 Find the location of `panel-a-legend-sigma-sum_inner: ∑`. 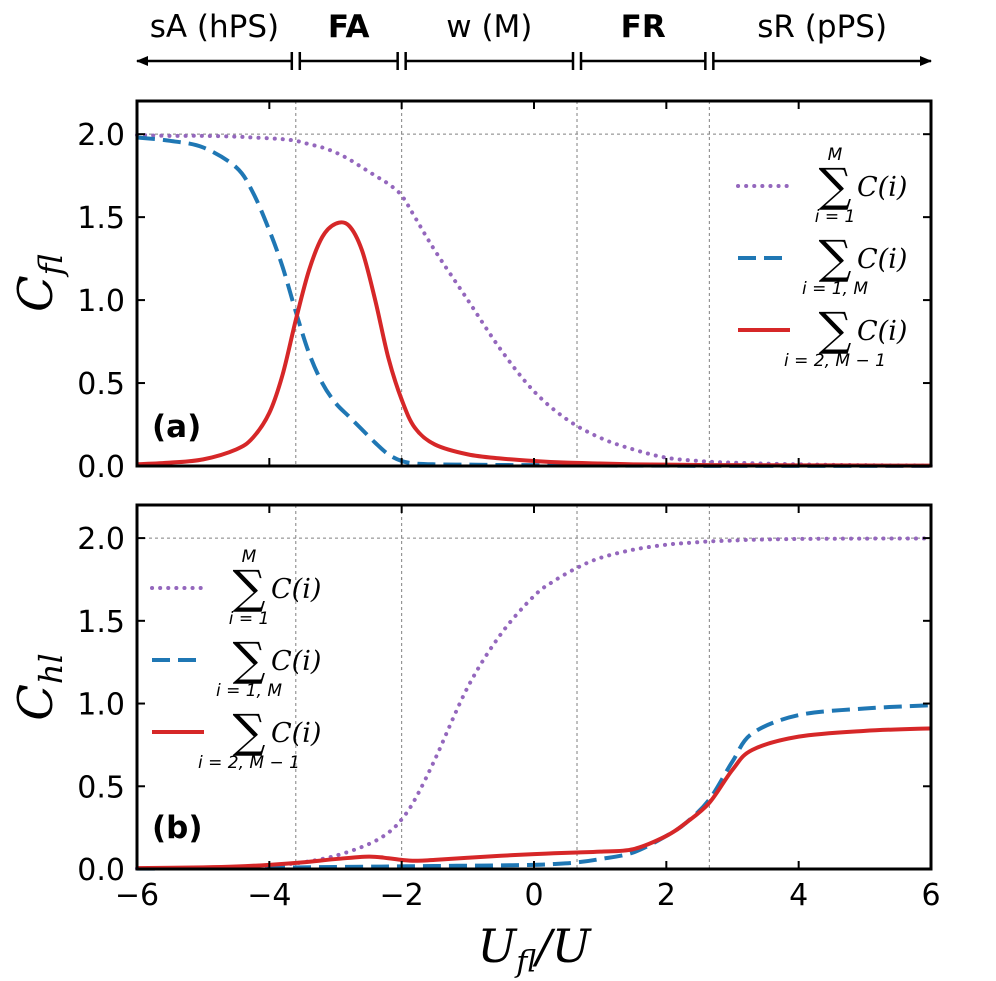

panel-a-legend-sigma-sum_inner: ∑ is located at coordinates (835, 329).